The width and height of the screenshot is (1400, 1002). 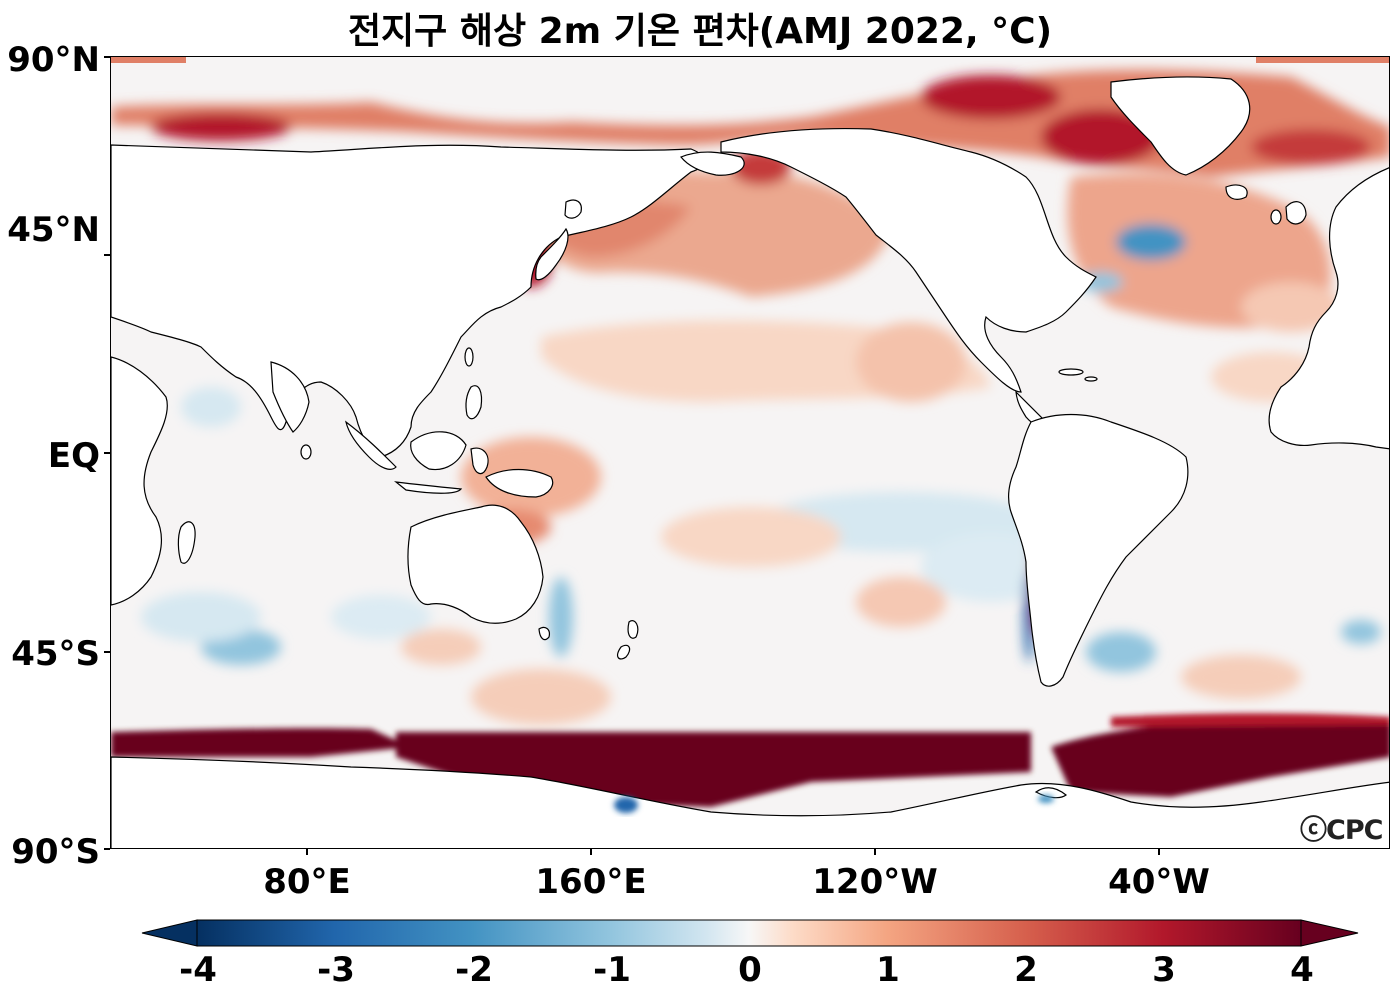 What do you see at coordinates (73, 456) in the screenshot?
I see `lat-label-eq: EQ` at bounding box center [73, 456].